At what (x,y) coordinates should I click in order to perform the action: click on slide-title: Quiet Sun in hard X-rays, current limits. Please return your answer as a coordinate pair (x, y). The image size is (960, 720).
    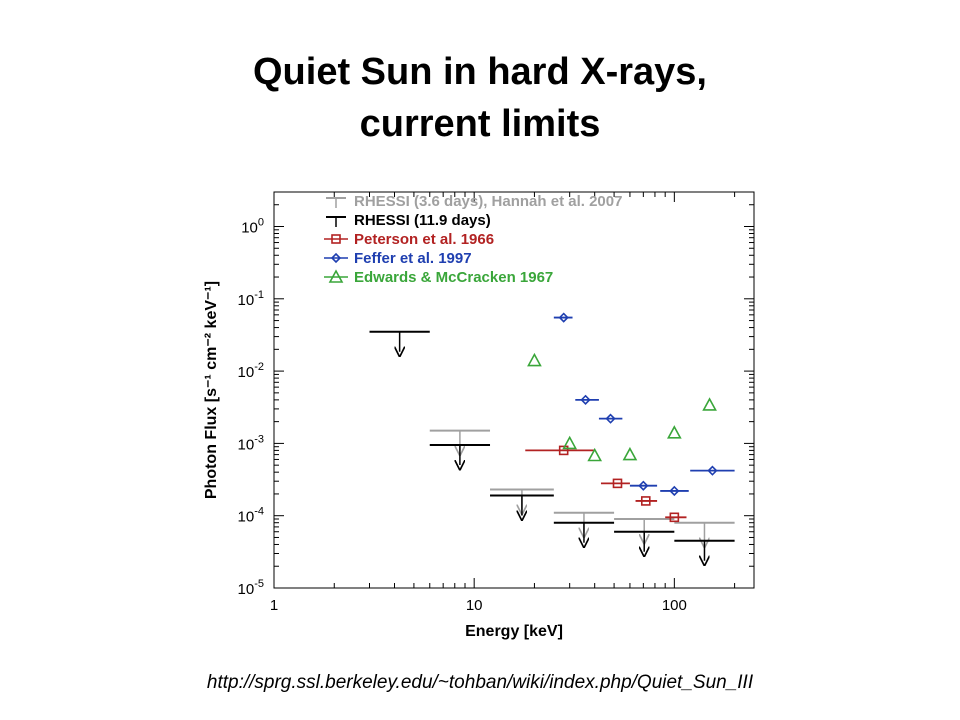
    Looking at the image, I should click on (480, 98).